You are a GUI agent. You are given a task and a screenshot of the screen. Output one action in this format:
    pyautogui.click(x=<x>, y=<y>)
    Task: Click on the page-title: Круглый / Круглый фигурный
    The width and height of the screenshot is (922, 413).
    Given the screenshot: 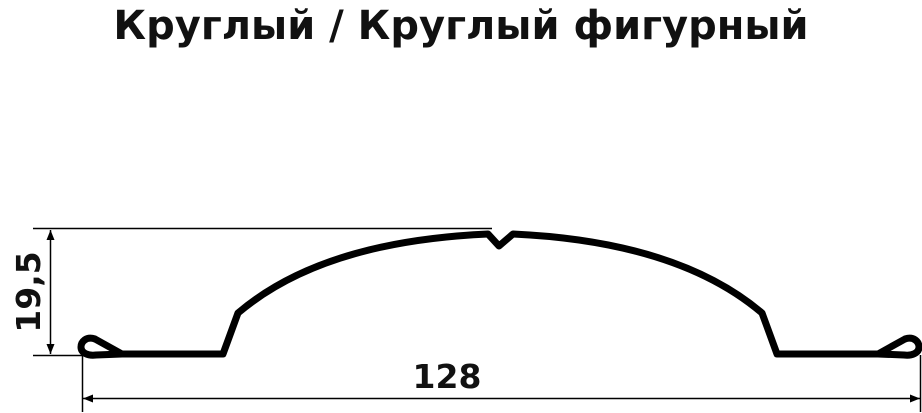 What is the action you would take?
    pyautogui.click(x=461, y=26)
    